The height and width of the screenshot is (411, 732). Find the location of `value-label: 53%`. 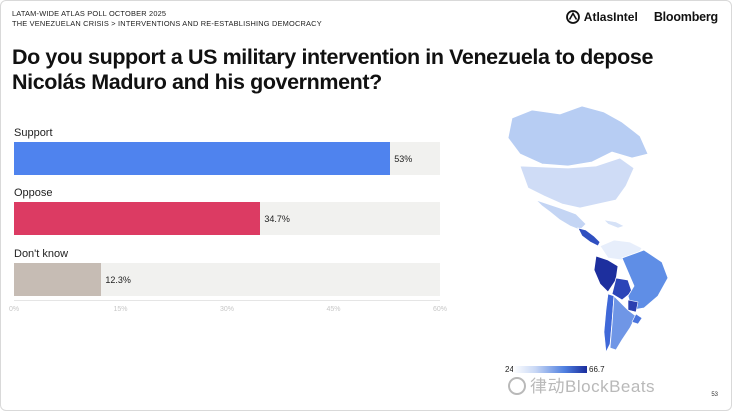

value-label: 53% is located at coordinates (403, 159).